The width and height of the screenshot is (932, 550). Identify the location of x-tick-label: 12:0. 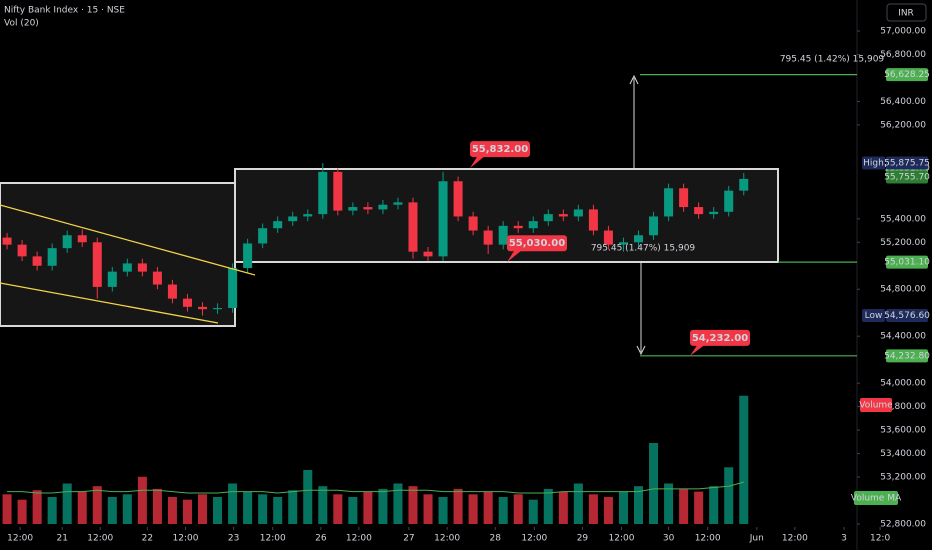
(880, 539).